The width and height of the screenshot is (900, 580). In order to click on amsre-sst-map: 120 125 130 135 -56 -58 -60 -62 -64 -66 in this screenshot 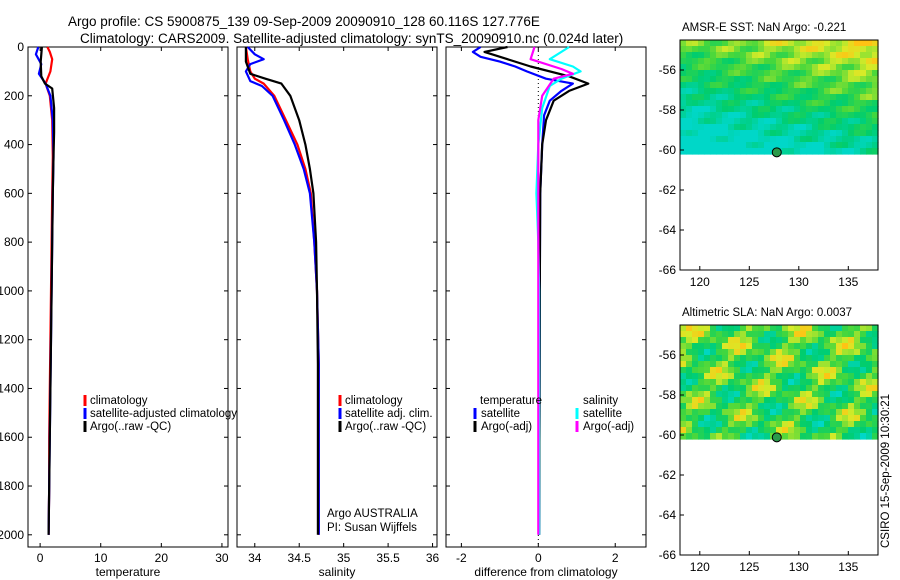, I will do `click(769, 164)`.